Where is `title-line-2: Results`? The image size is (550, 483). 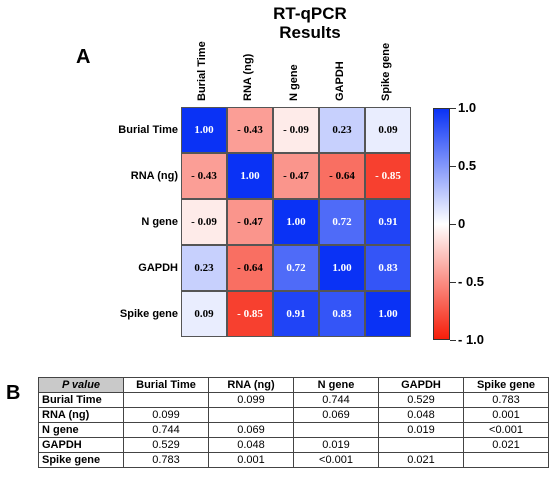 title-line-2: Results is located at coordinates (310, 32).